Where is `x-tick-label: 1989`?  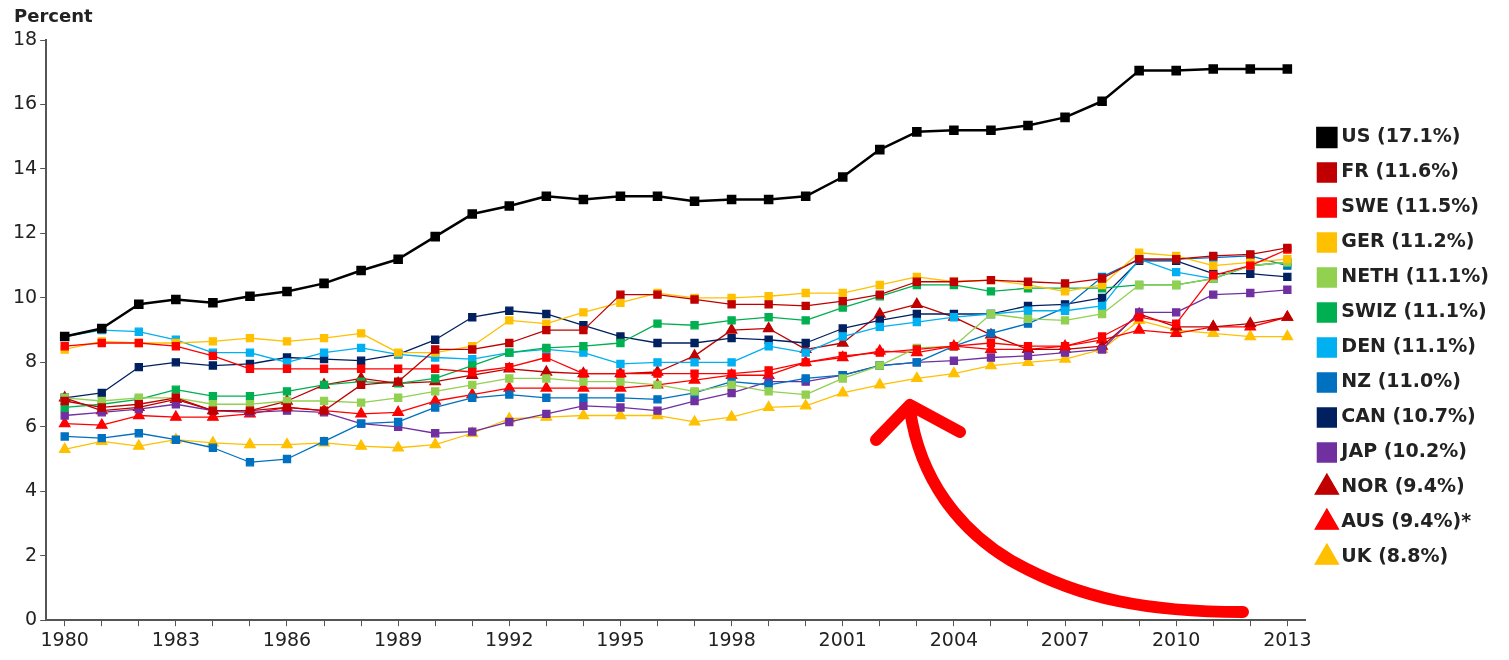 x-tick-label: 1989 is located at coordinates (398, 638).